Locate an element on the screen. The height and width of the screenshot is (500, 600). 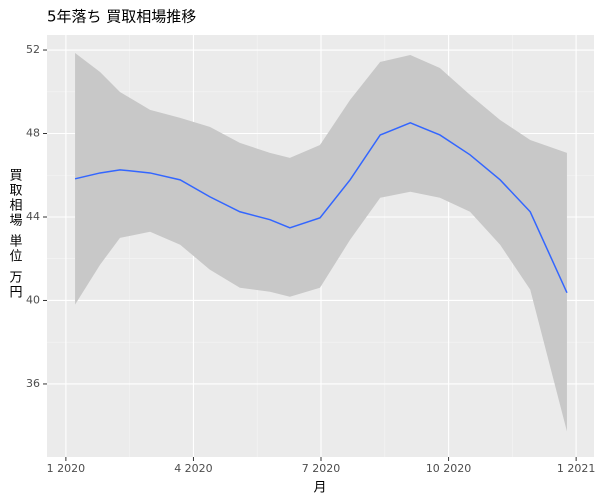
x-tick-label: 4 2020 is located at coordinates (193, 468).